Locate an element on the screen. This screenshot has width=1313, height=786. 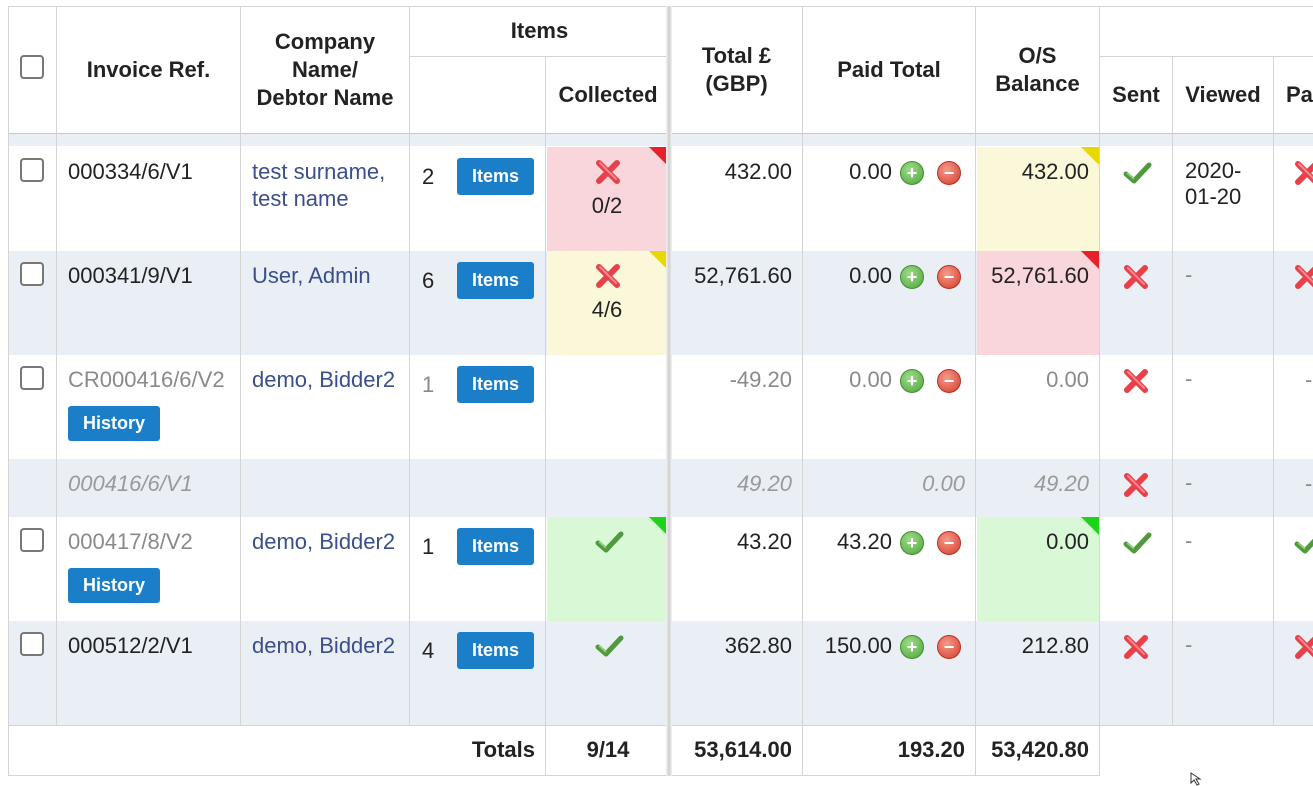
os-balance-amount: 432.00 is located at coordinates (1055, 171).